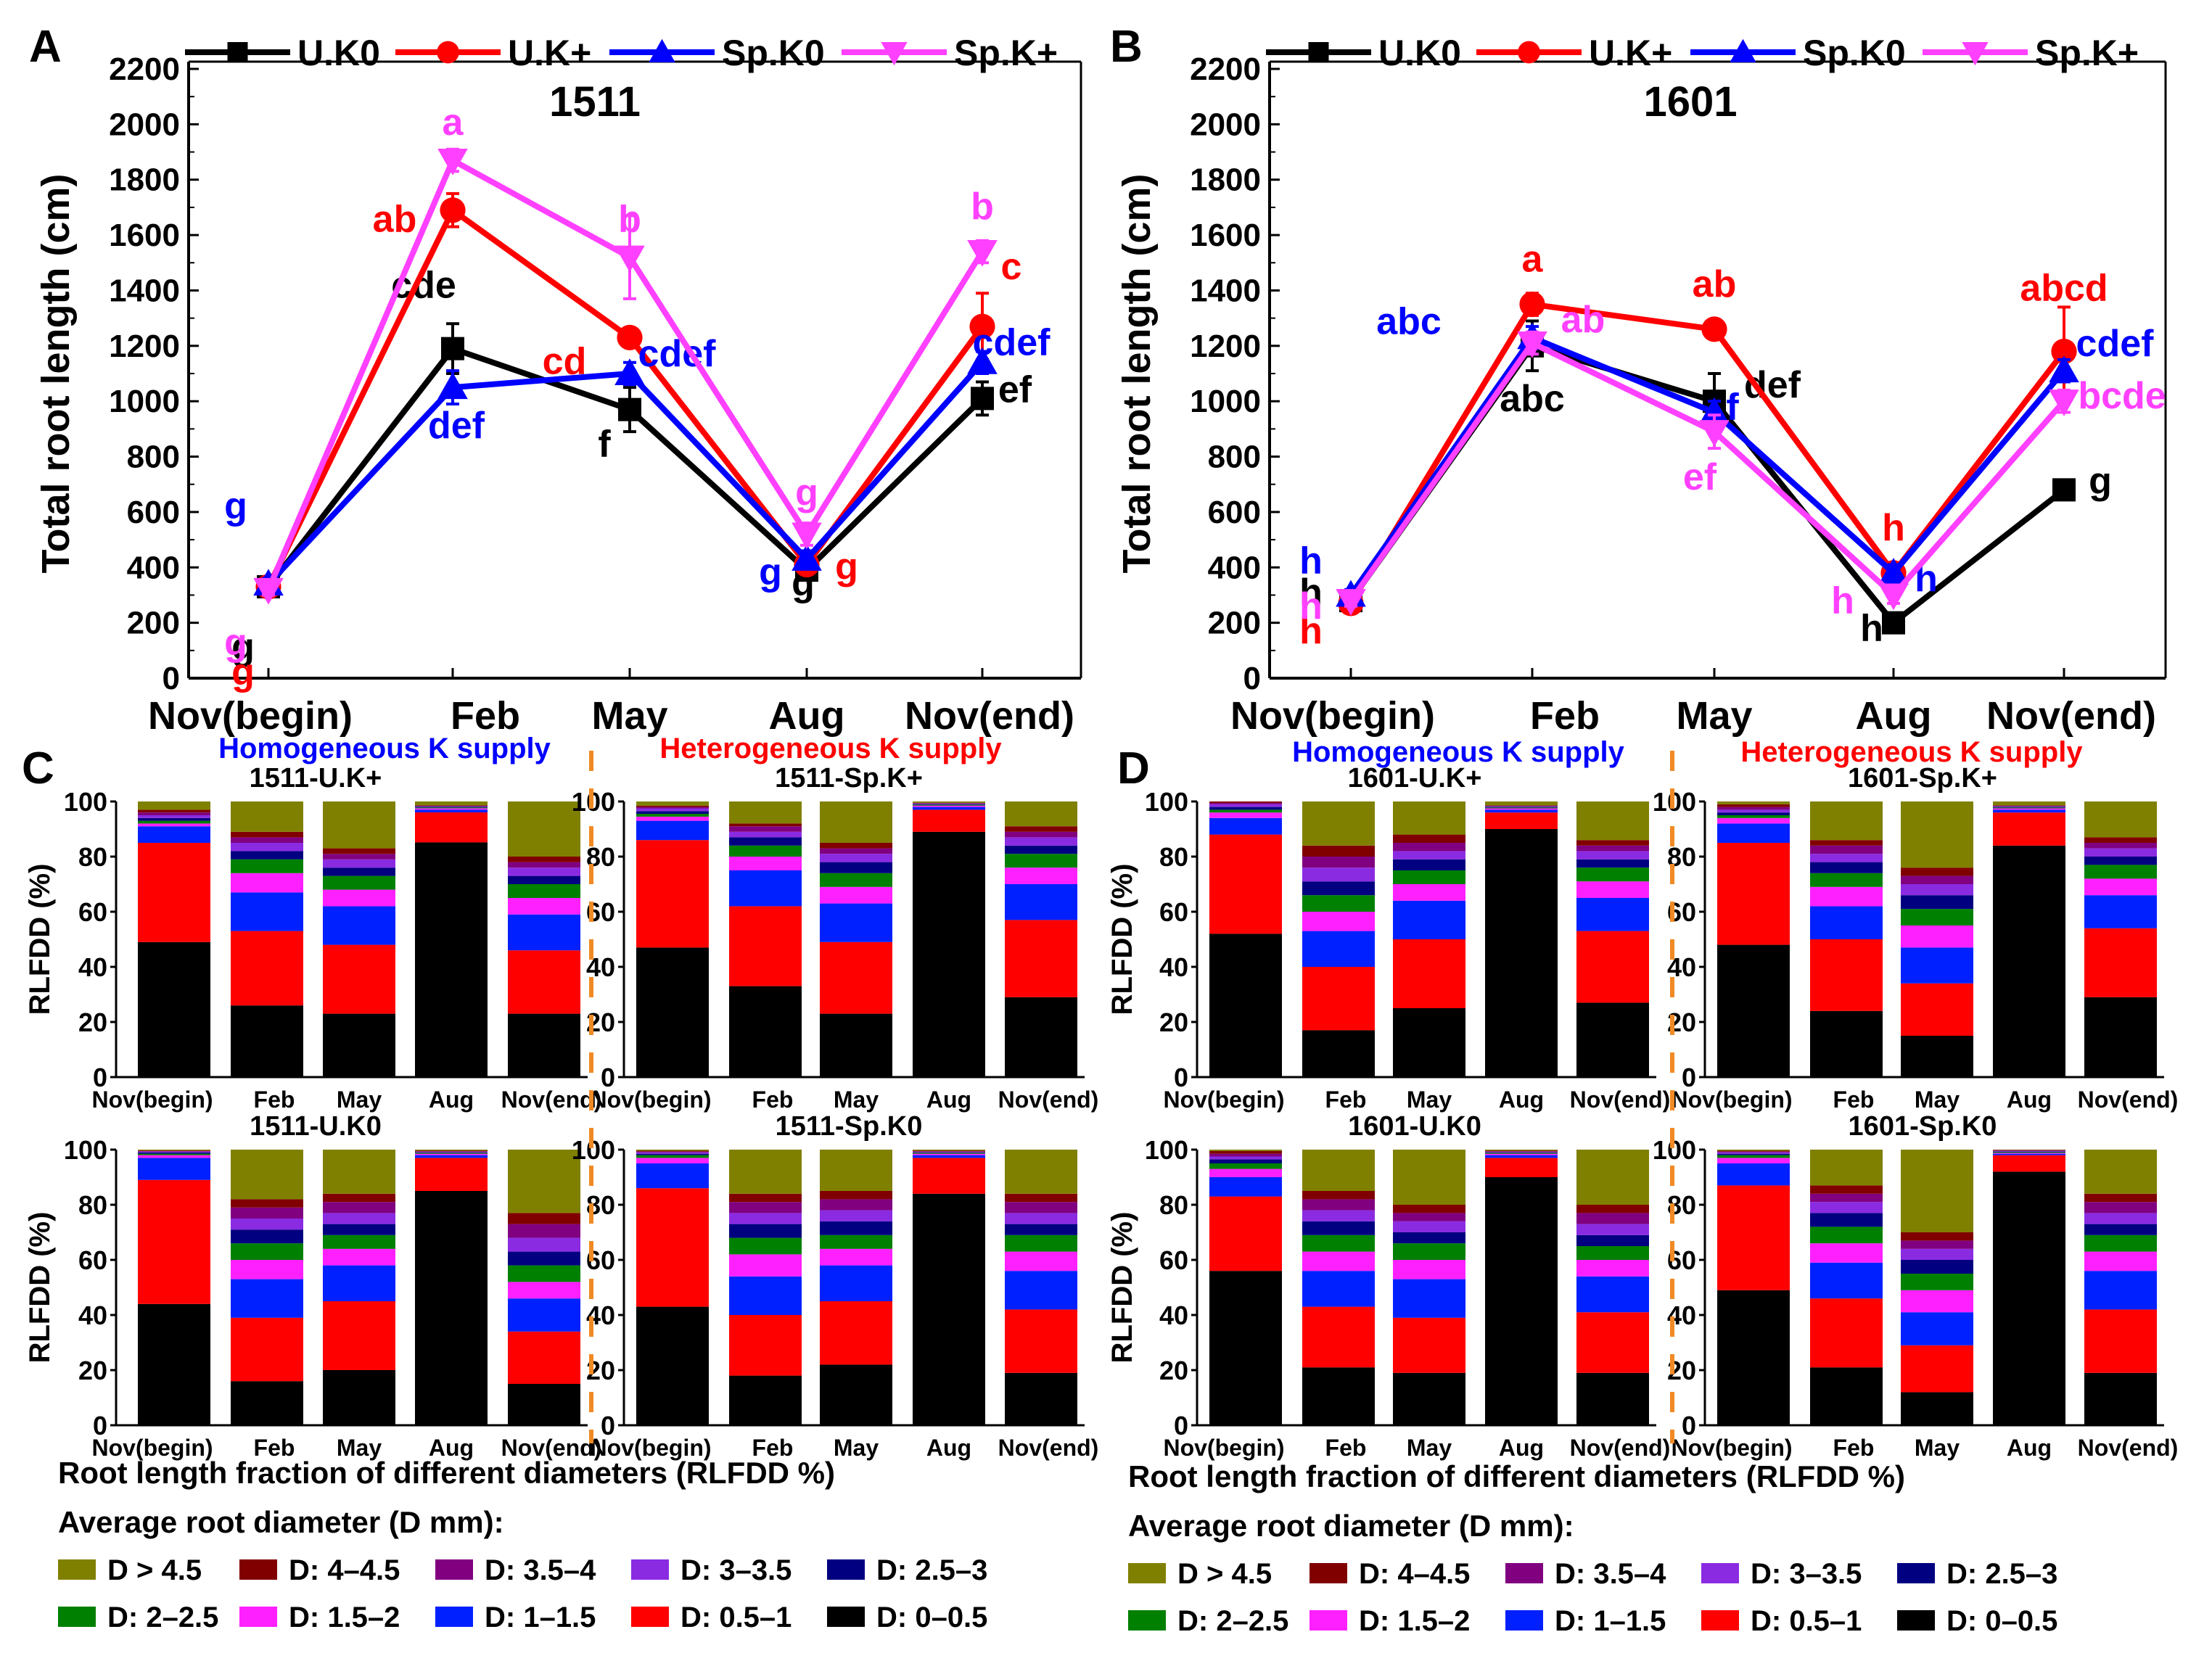  What do you see at coordinates (163, 1617) in the screenshot?
I see `legend-label: D: 2–2.5` at bounding box center [163, 1617].